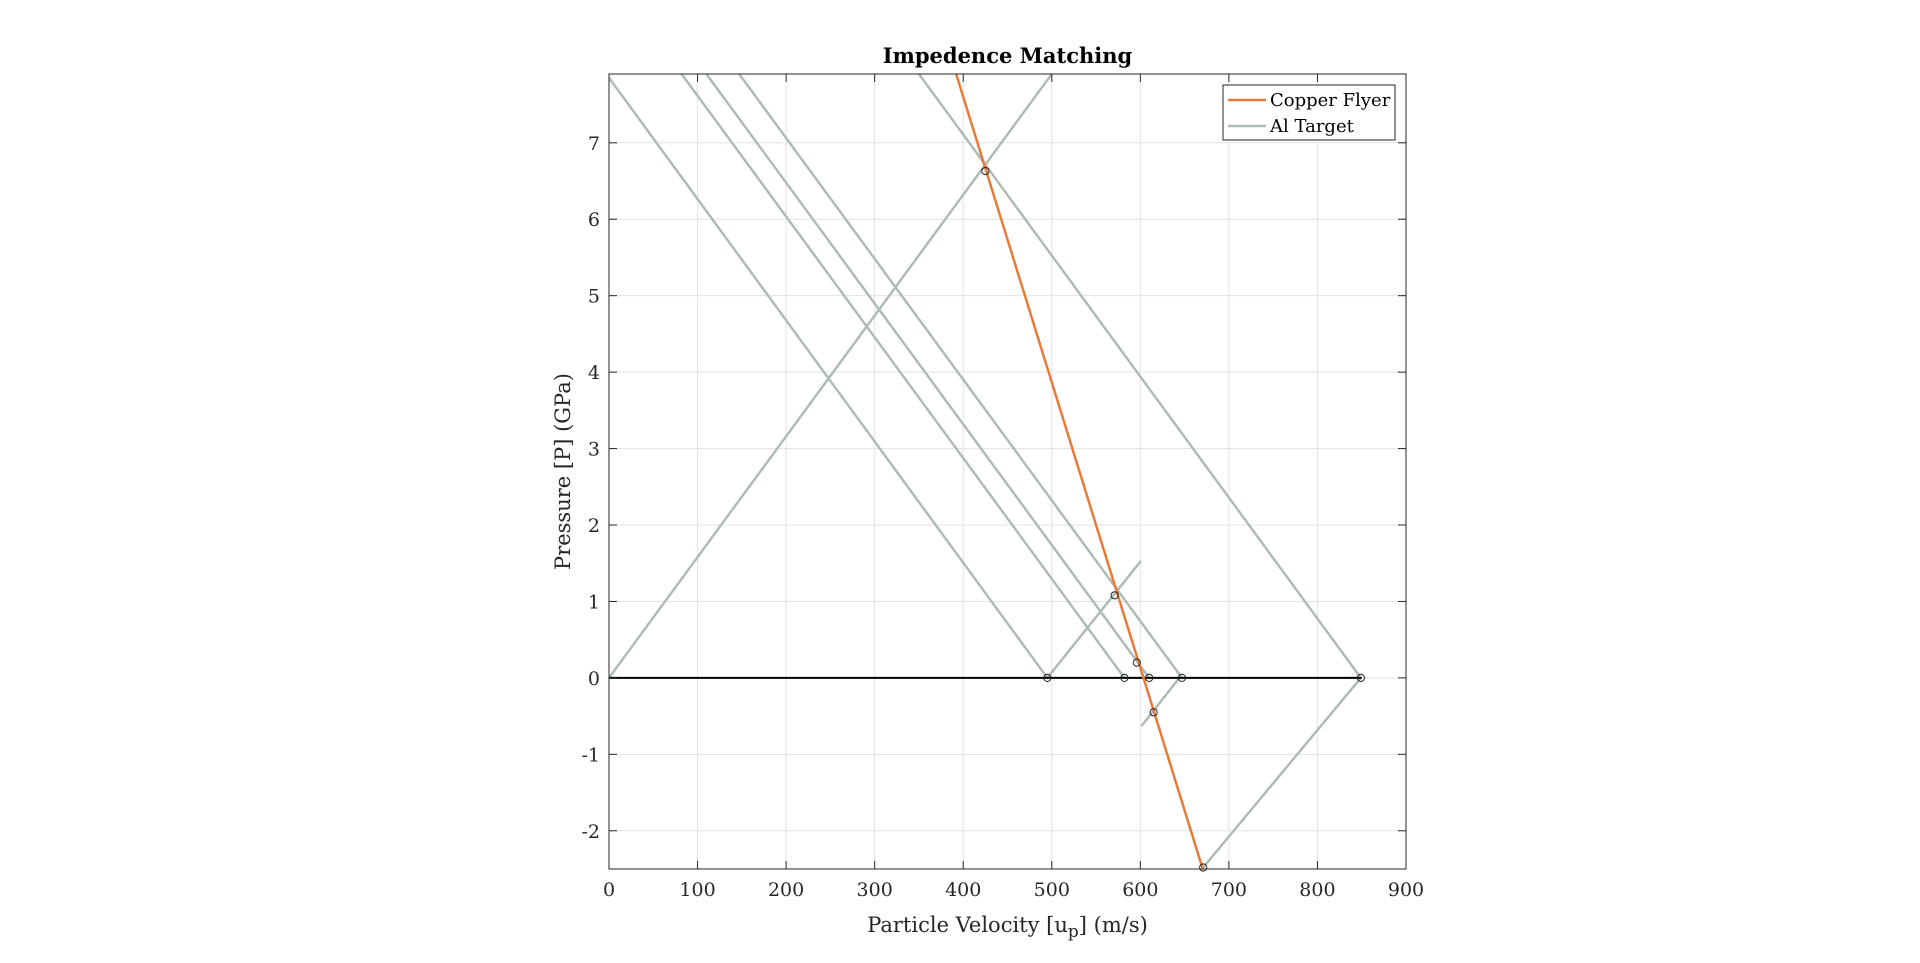  What do you see at coordinates (594, 602) in the screenshot?
I see `y-tick-label: 1` at bounding box center [594, 602].